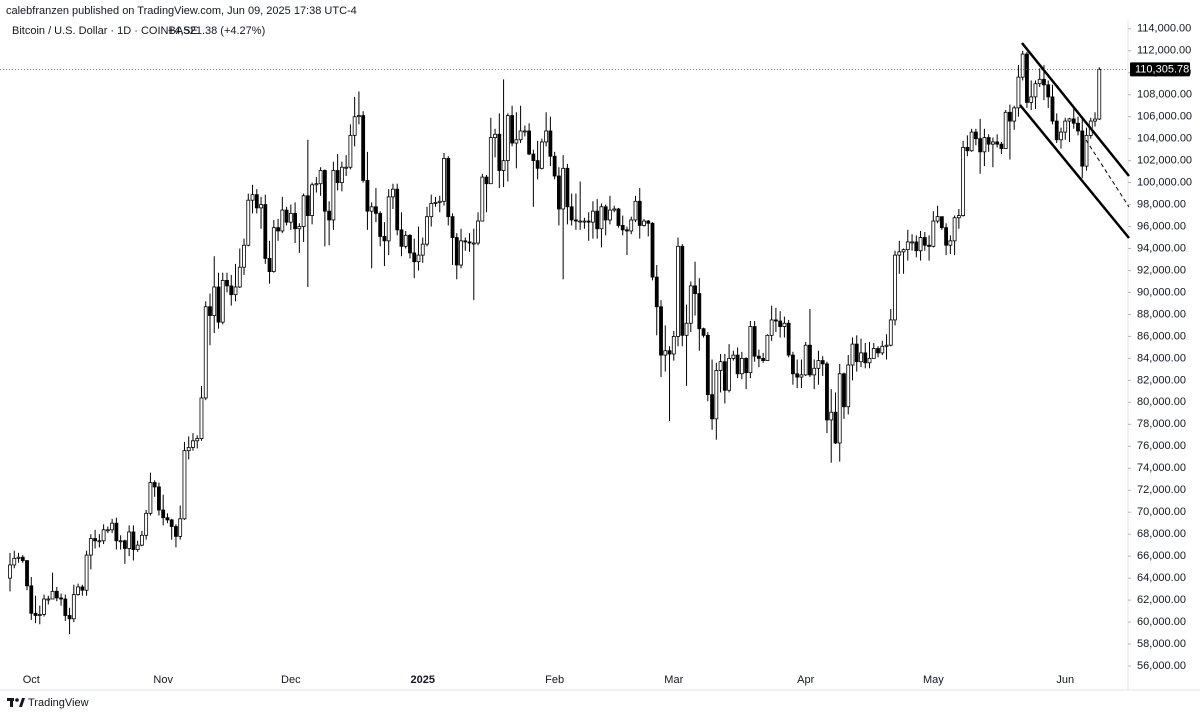 The height and width of the screenshot is (715, 1200). Describe the element at coordinates (1164, 183) in the screenshot. I see `y-tick-label: 100,000.00` at that location.